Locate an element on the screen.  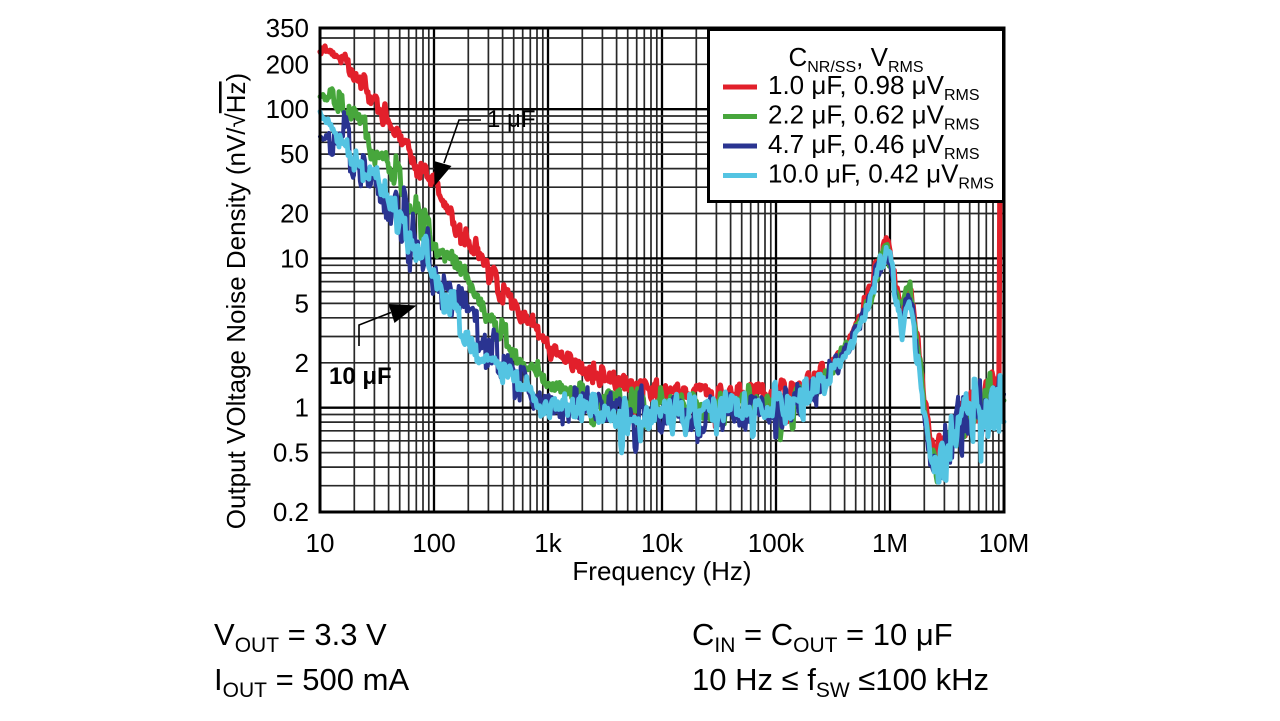
svg-text: Frequency (Hz) is located at coordinates (661, 571).